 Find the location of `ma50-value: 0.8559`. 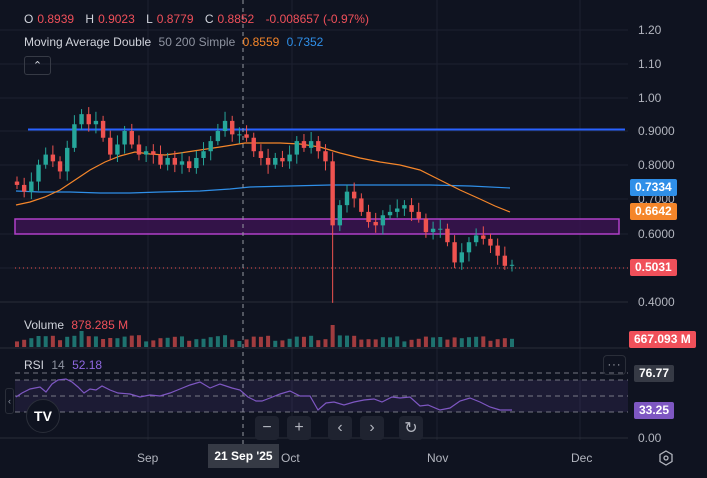

ma50-value: 0.8559 is located at coordinates (261, 42).